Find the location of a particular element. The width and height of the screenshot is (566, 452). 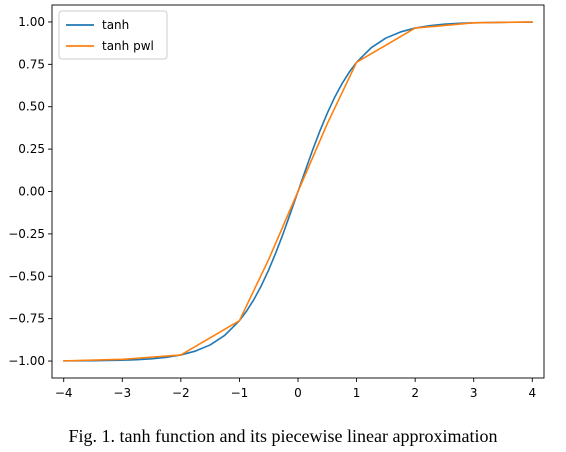

legend-label-tanh-pwl: tanh pwl is located at coordinates (128, 46).